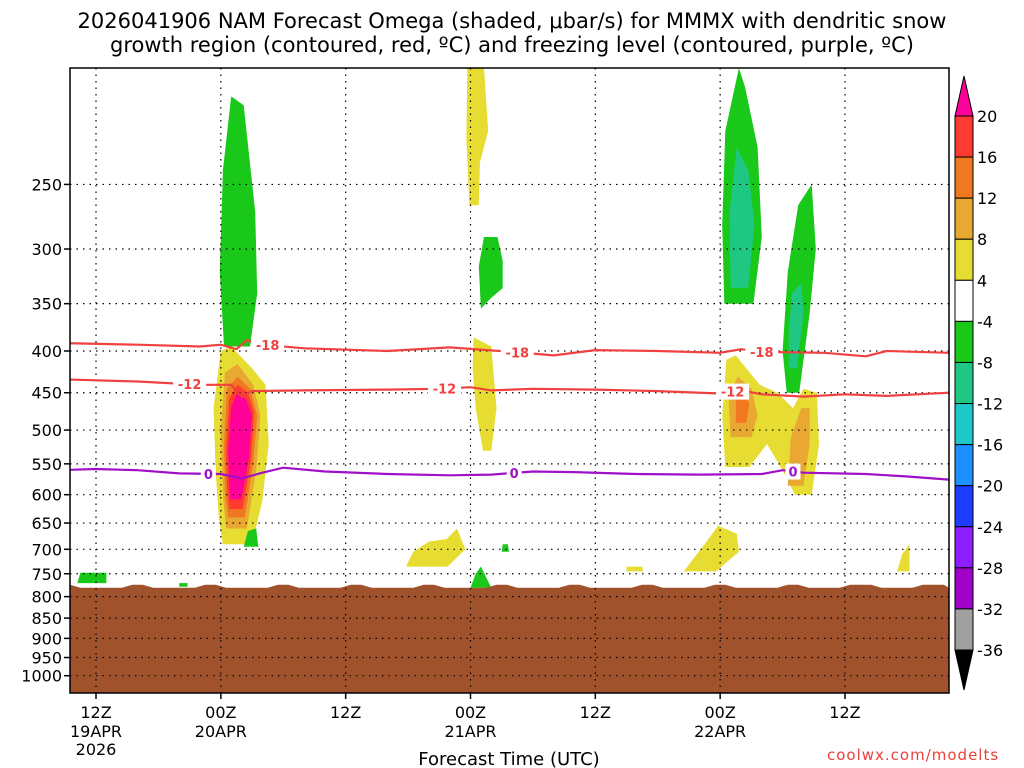 Image resolution: width=1024 pixels, height=768 pixels. Describe the element at coordinates (505, 548) in the screenshot. I see `omega-region-descent-low-e` at that location.